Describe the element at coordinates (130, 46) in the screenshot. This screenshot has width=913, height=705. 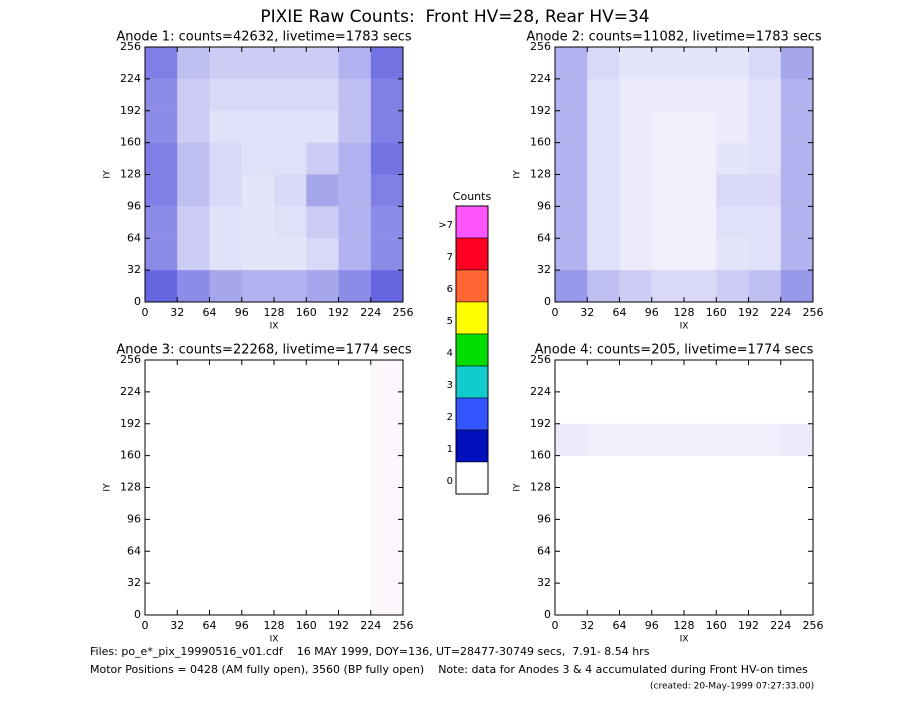
I see `y-tick-label: 256` at that location.